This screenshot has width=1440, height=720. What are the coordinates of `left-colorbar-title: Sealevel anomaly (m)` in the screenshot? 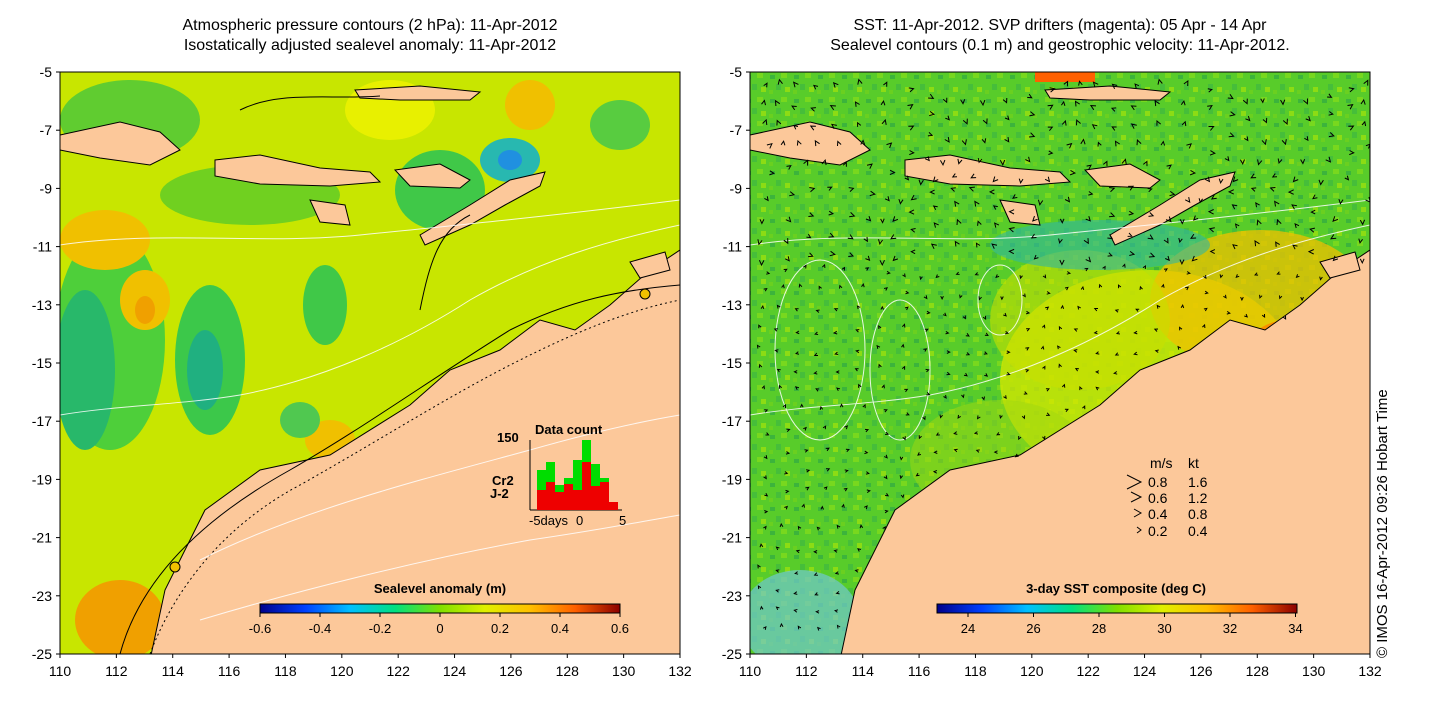 It's located at (440, 588).